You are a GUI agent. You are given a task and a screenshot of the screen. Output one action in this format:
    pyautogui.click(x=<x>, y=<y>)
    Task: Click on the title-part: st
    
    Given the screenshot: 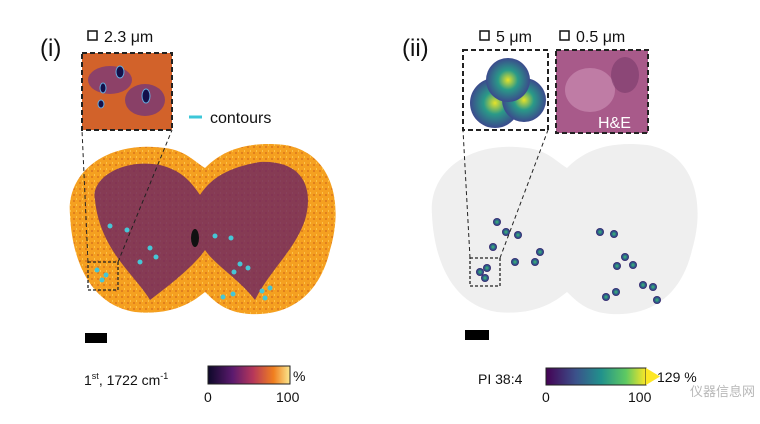 What is the action you would take?
    pyautogui.click(x=96, y=376)
    